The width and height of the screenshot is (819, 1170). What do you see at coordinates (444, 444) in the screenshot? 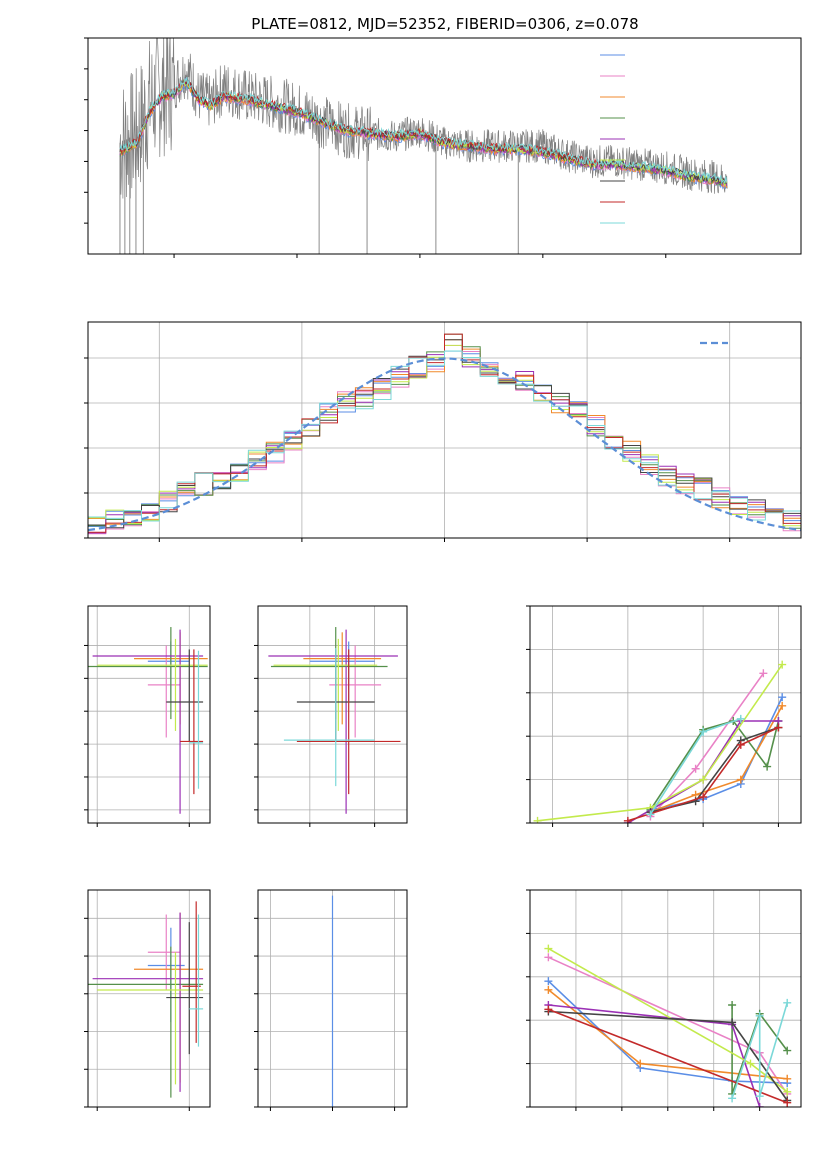
I see `normal-curve` at bounding box center [444, 444].